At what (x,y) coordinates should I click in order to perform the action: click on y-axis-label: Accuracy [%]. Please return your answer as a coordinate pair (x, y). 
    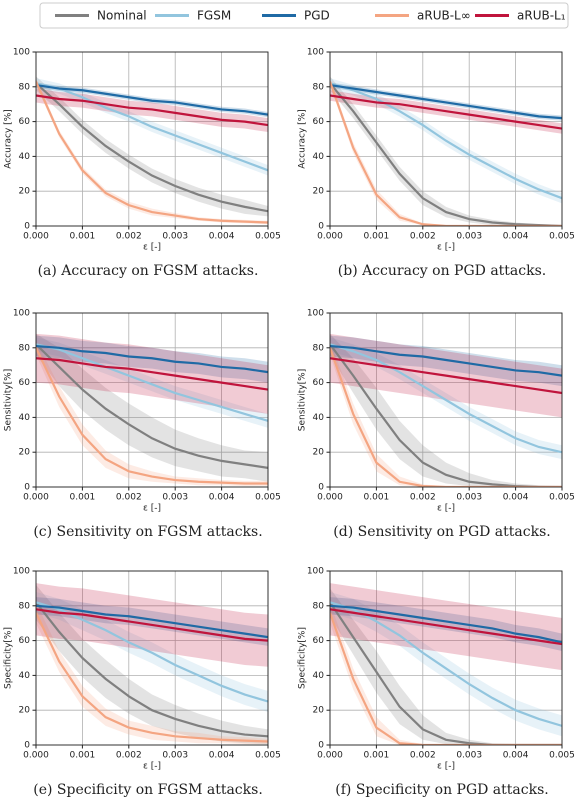
    Looking at the image, I should click on (303, 139).